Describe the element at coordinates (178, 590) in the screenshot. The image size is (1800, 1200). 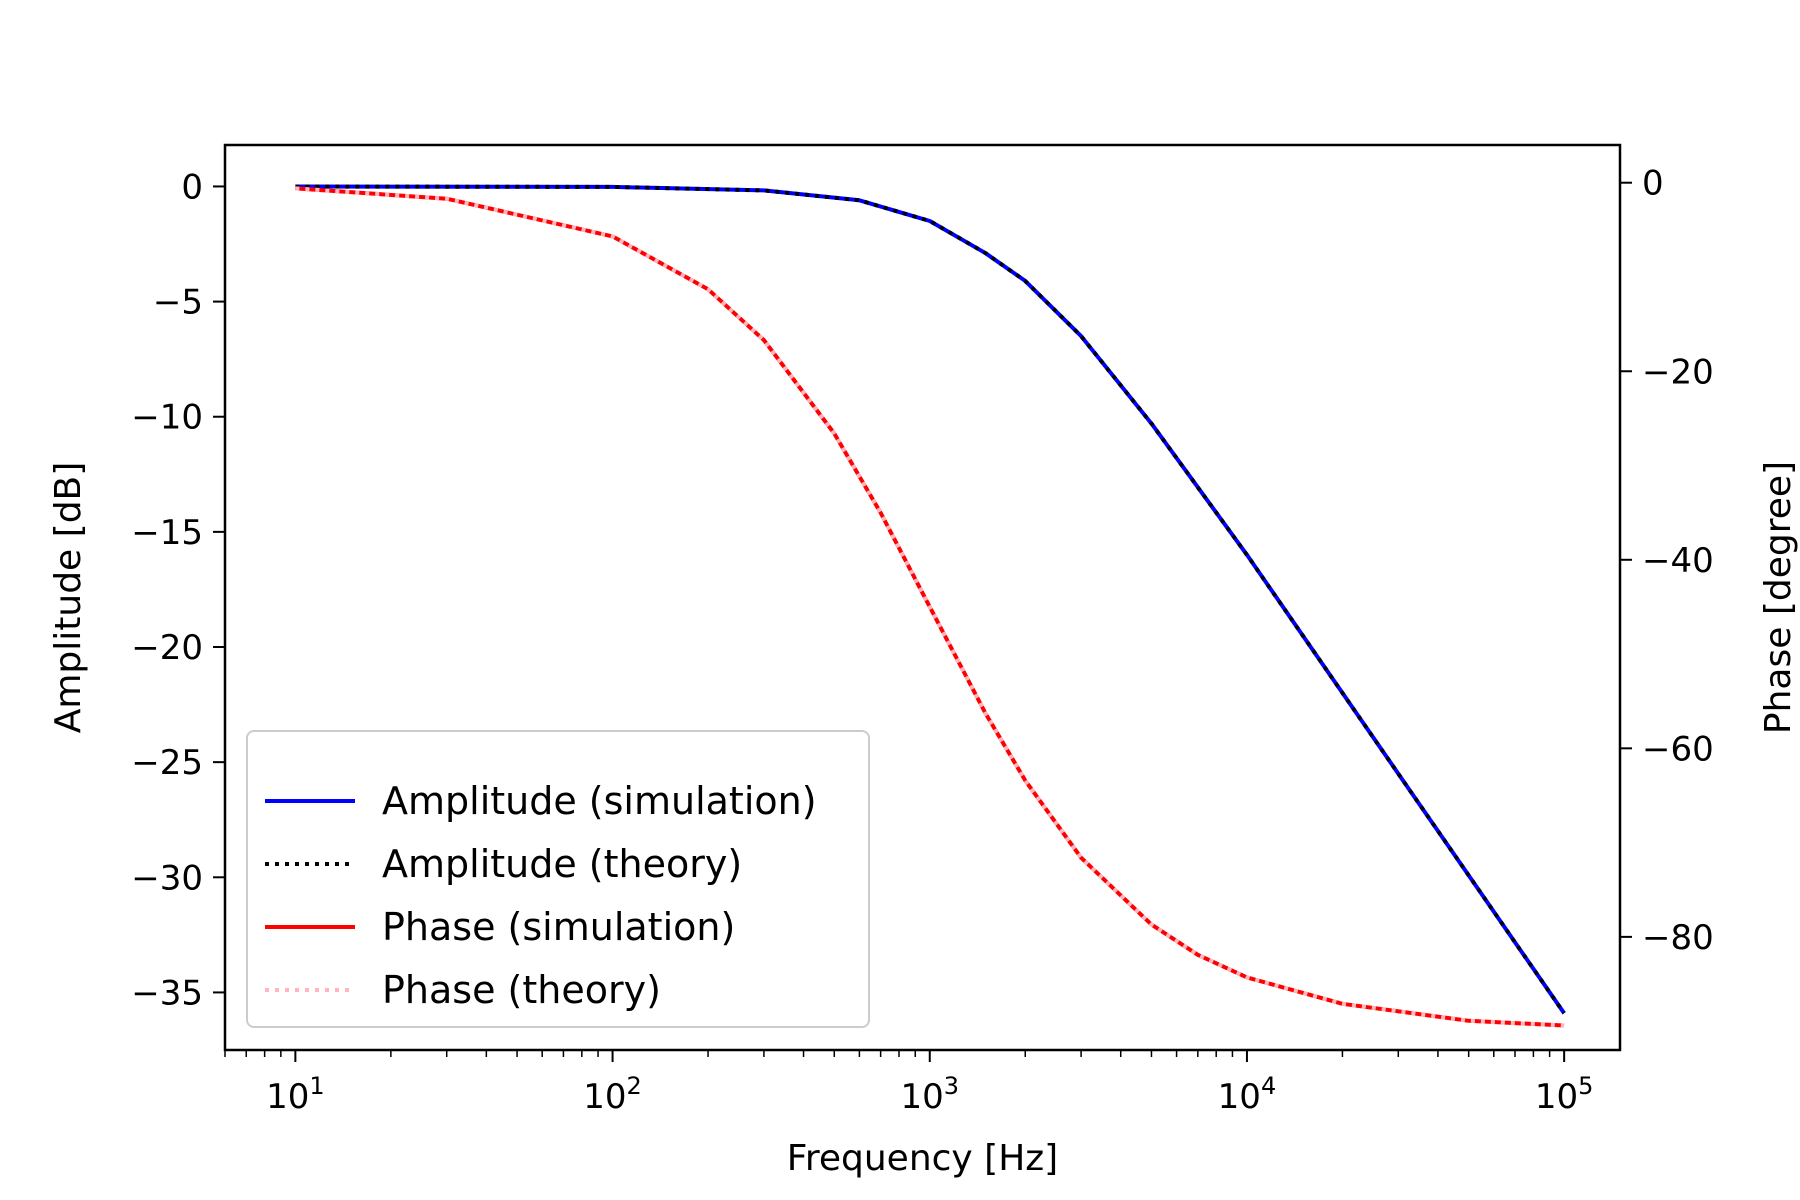
I see `y-axis-left: 0 −5 −10 −15 −20 −25 −30 −35` at that location.